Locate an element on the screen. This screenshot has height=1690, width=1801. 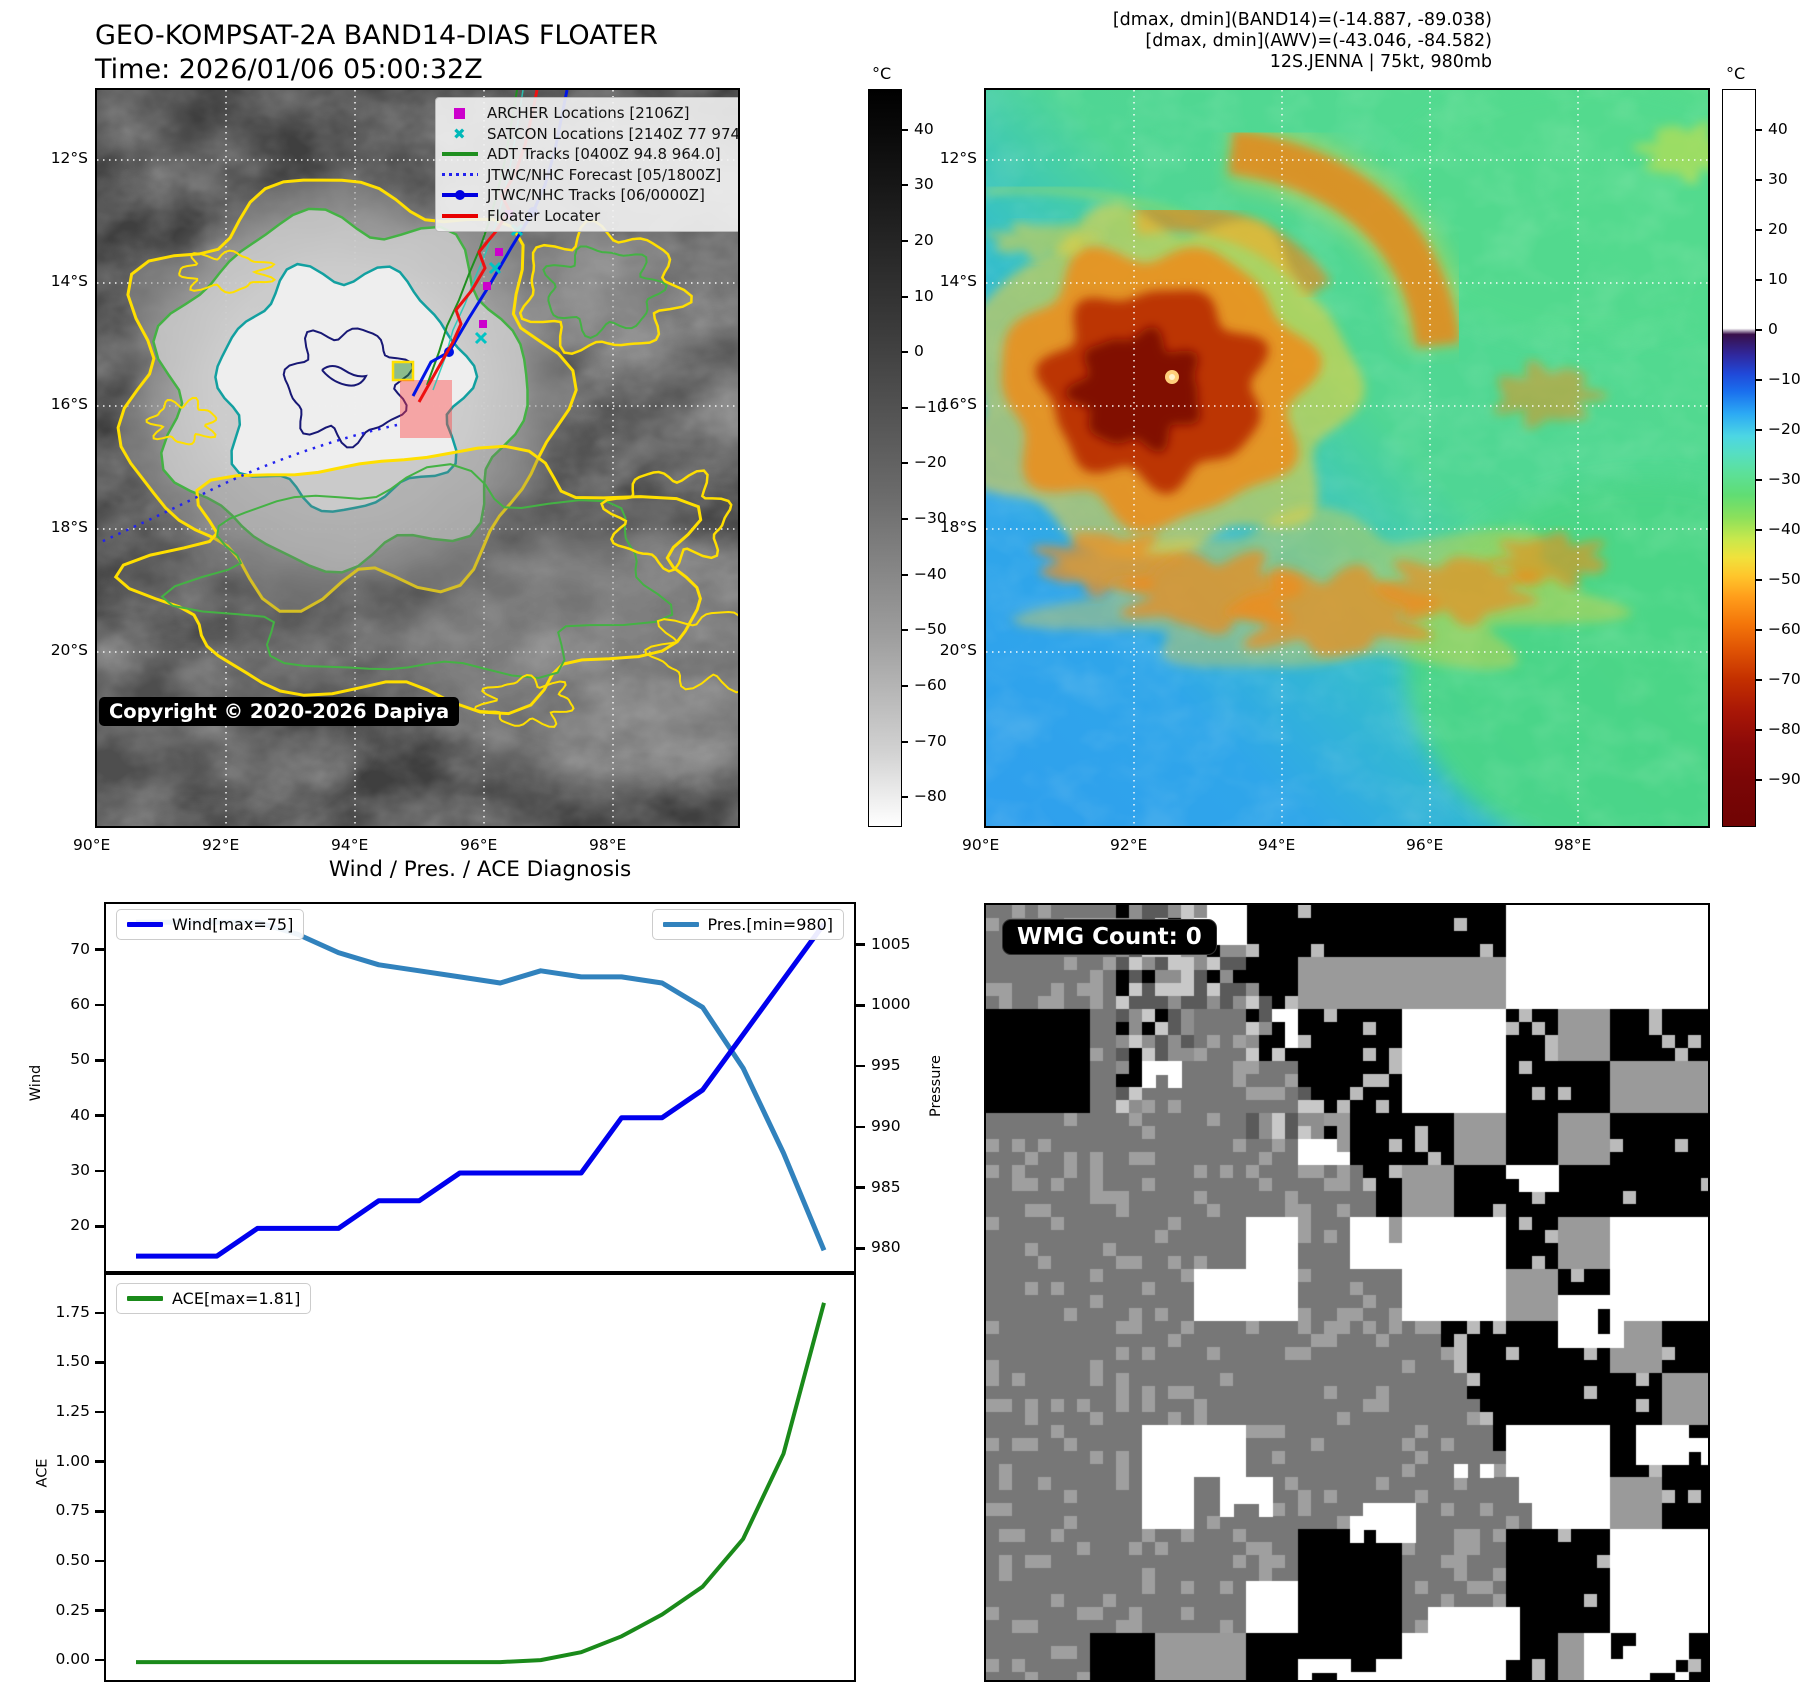
wind-ytick: 40 is located at coordinates (80, 1114).